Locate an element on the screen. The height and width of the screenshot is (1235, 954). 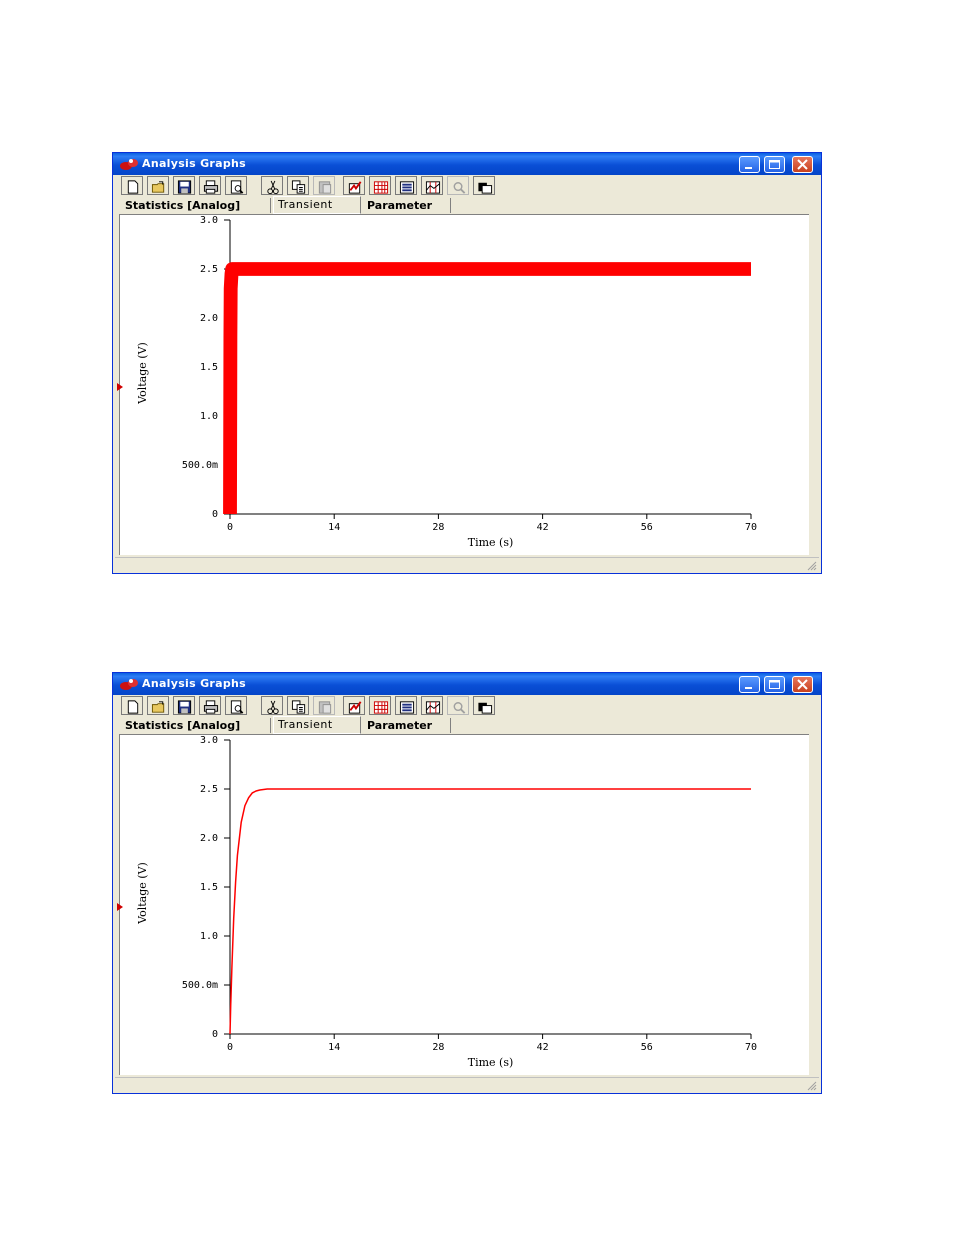
zoom-icon is located at coordinates (459, 188).